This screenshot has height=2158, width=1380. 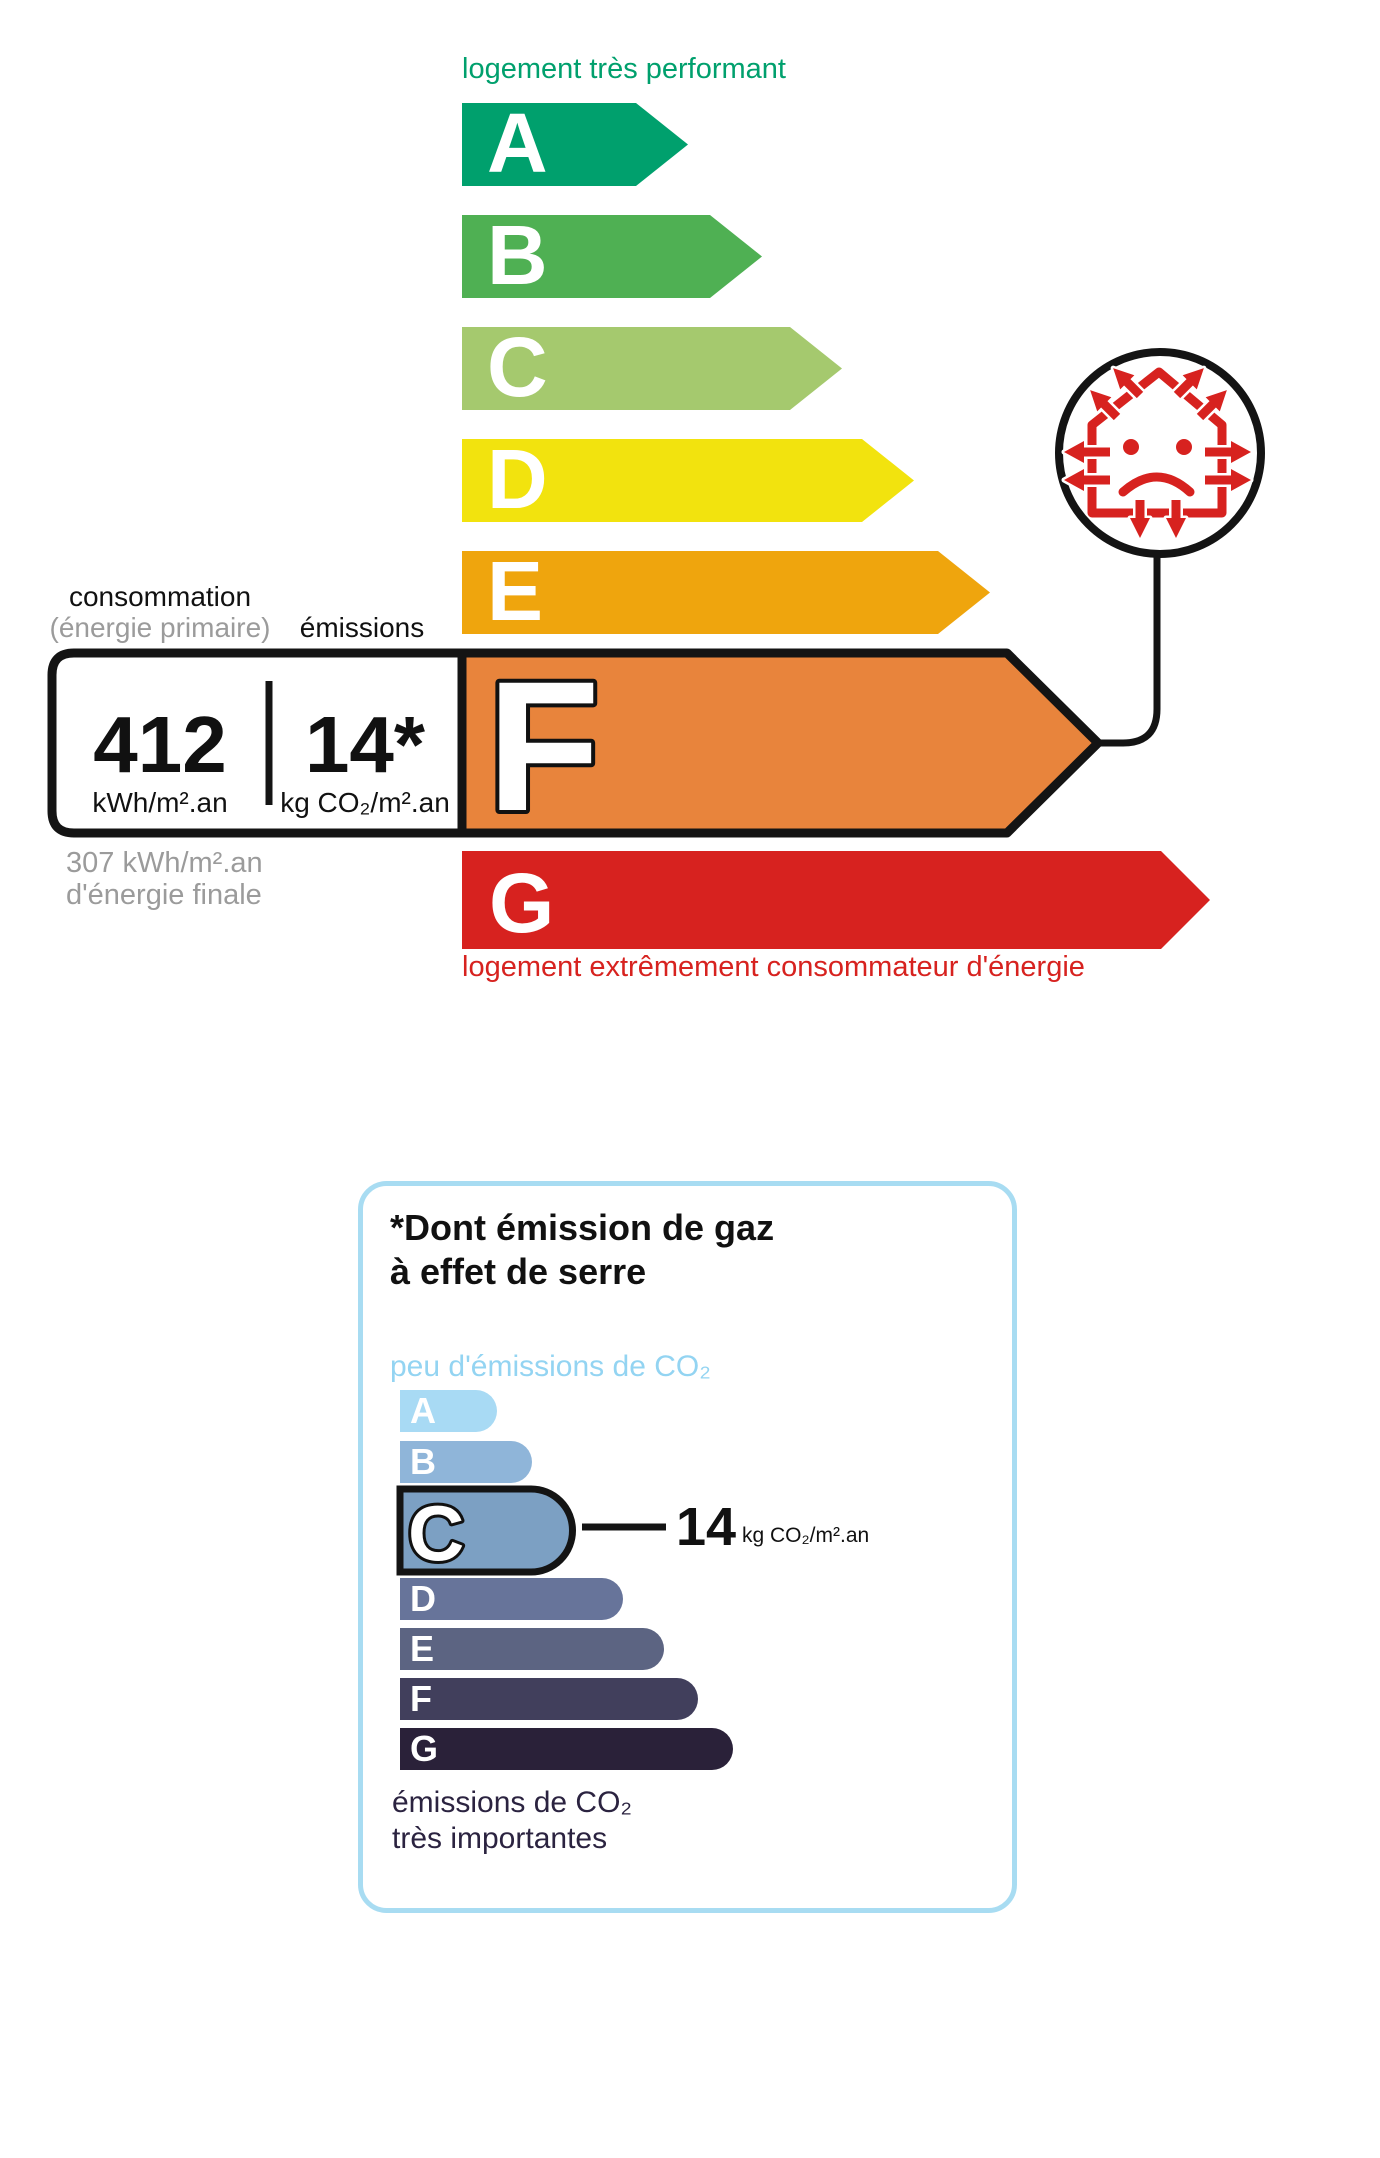 I want to click on energy-band-a, so click(x=575, y=144).